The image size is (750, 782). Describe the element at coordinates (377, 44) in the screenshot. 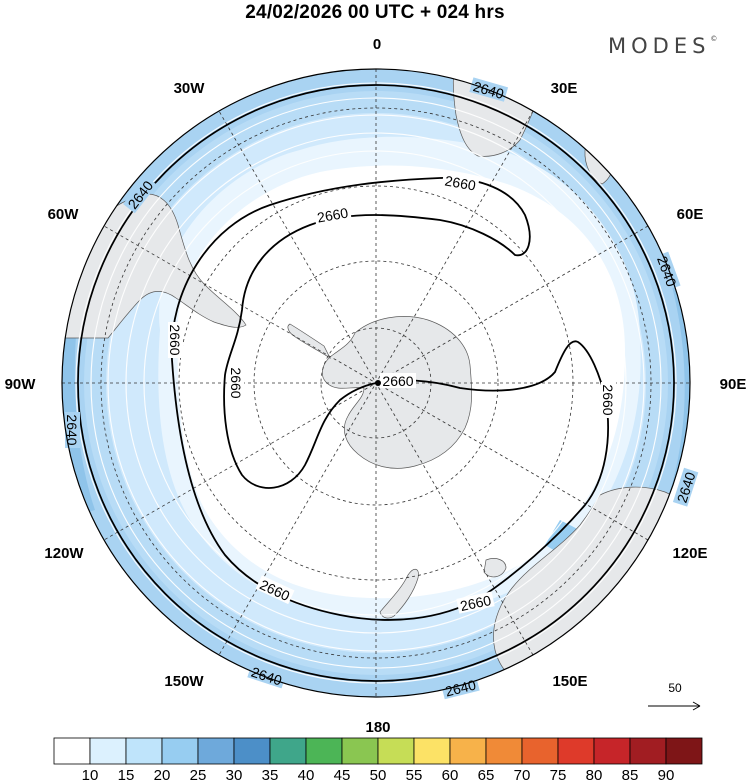

I see `lon-label-0: 0` at that location.